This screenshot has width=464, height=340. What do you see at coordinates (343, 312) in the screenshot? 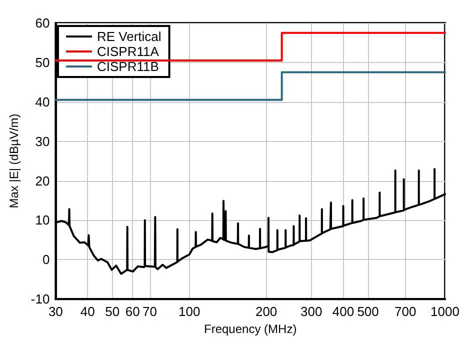
I see `x-tick-label: 400` at bounding box center [343, 312].